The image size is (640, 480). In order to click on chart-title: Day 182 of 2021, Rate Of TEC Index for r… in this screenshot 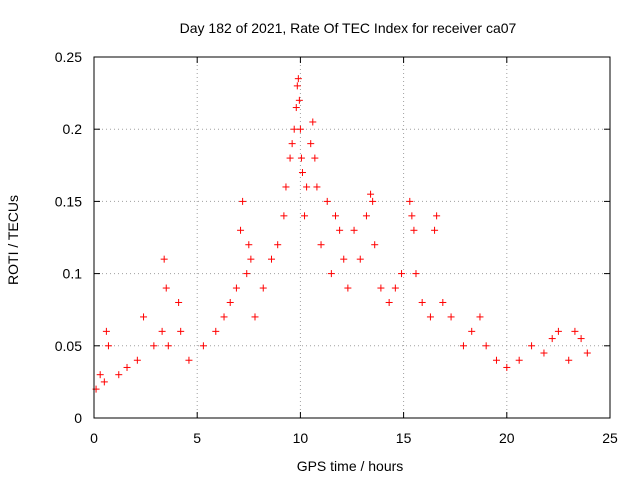, I will do `click(348, 28)`.